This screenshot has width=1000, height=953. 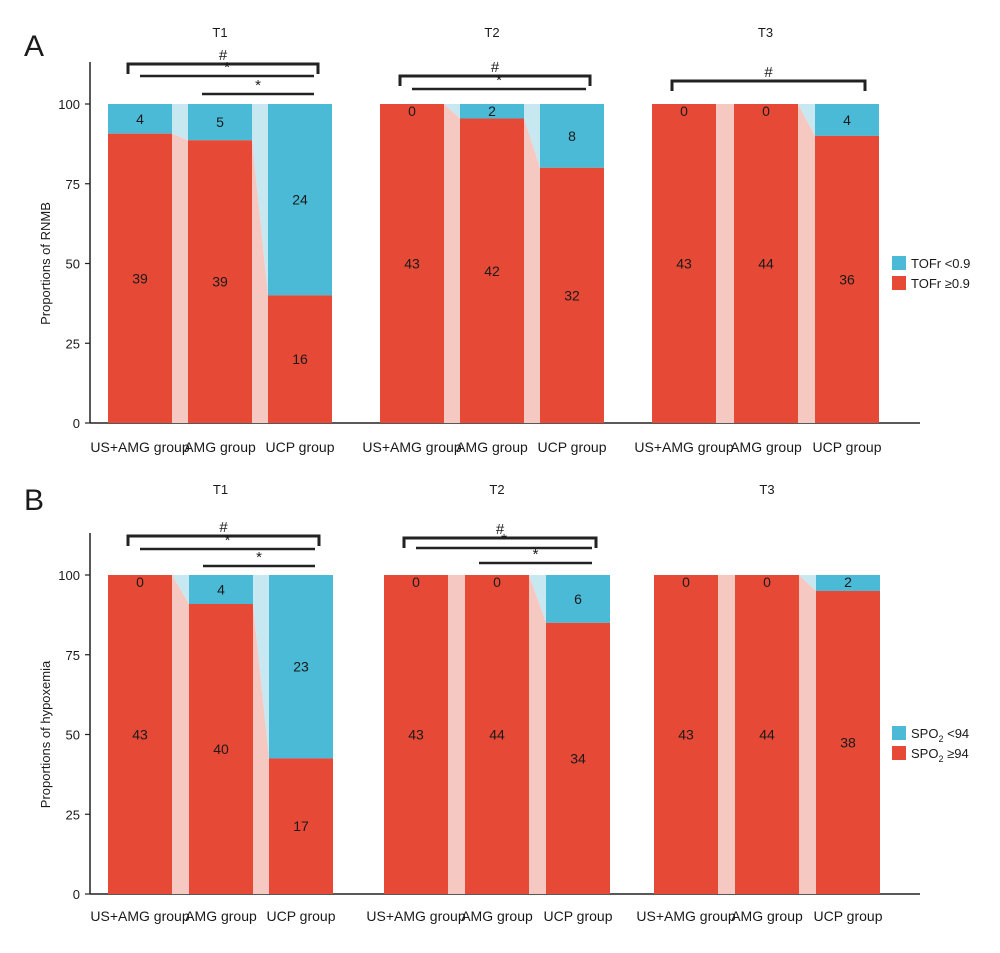 What do you see at coordinates (955, 753) in the screenshot?
I see `legend-tail: ≥94` at bounding box center [955, 753].